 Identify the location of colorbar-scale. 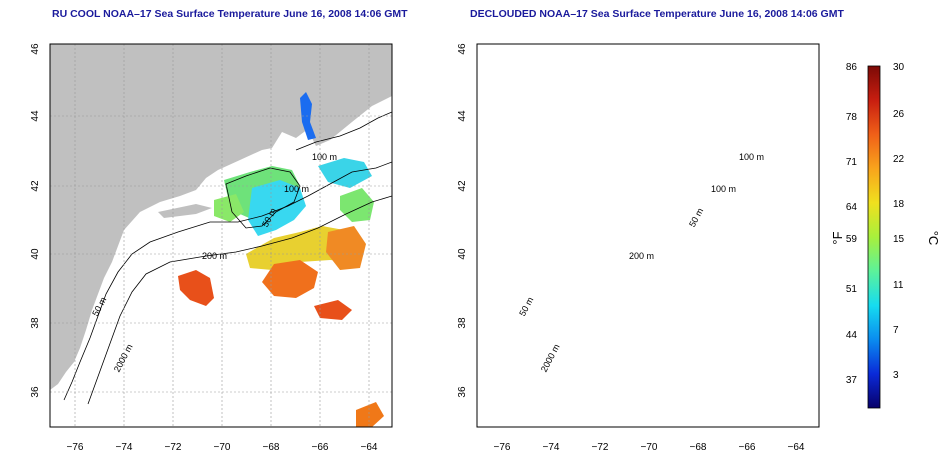
(874, 237).